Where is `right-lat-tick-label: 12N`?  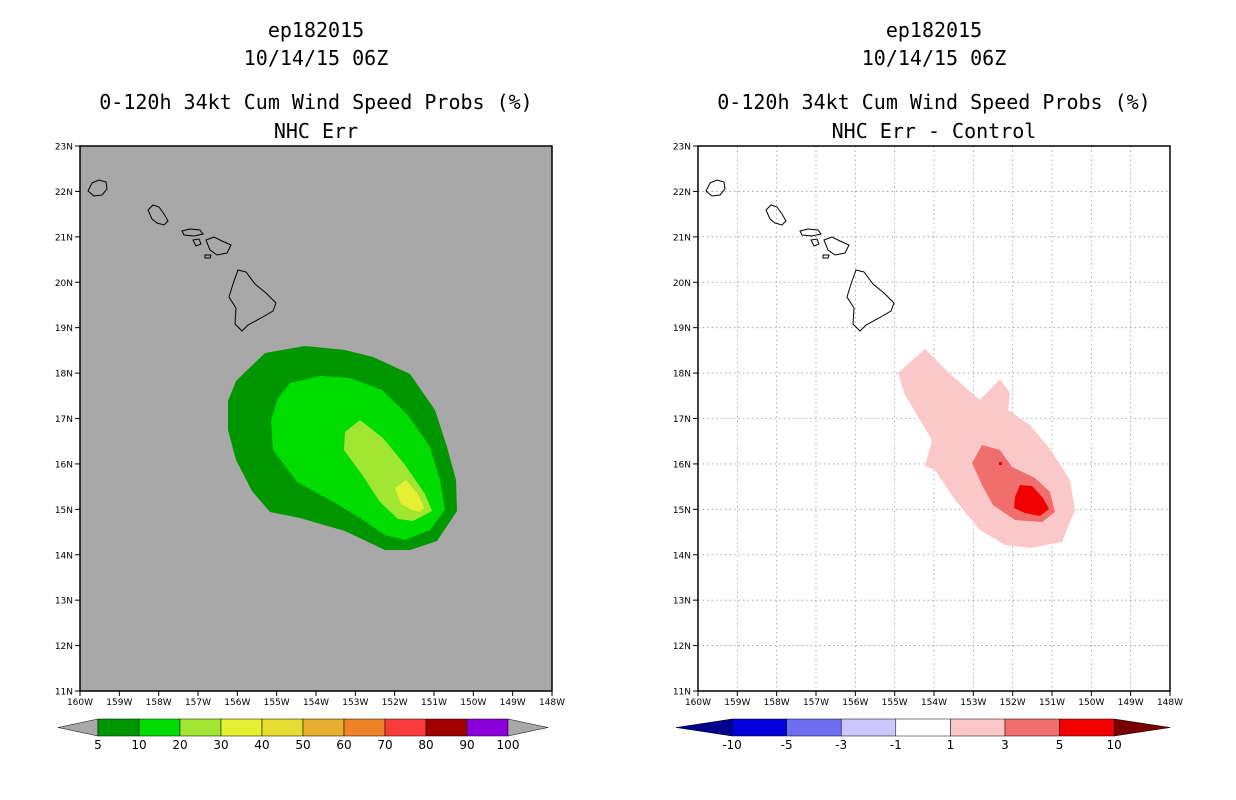
right-lat-tick-label: 12N is located at coordinates (682, 647).